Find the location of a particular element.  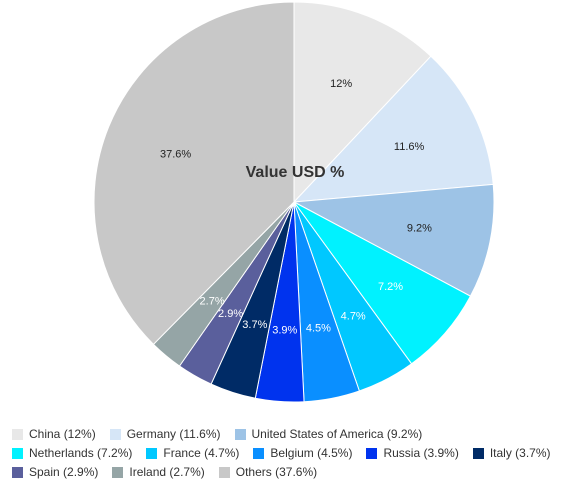

legend-item-united-states-of-america: United States of America (9.2%) is located at coordinates (328, 434).